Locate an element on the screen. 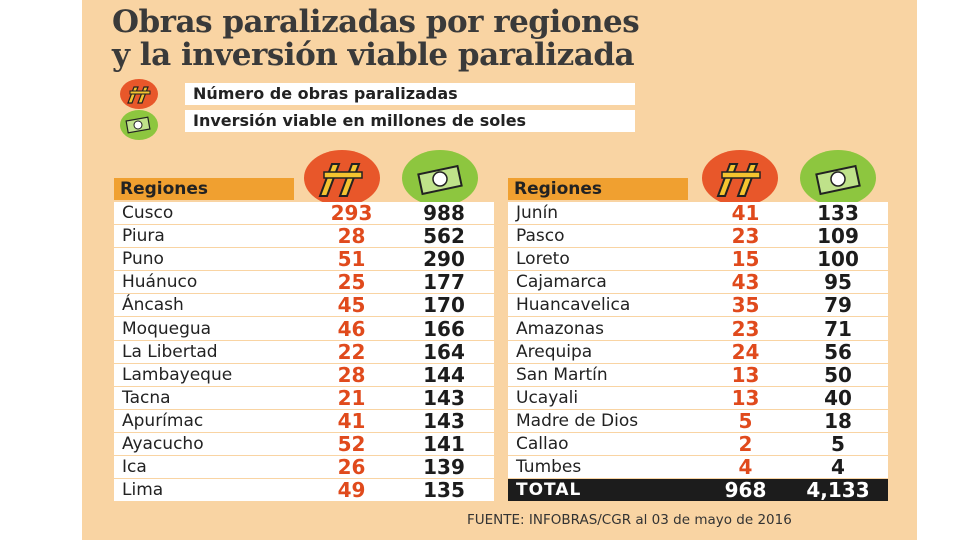 Image resolution: width=960 pixels, height=540 pixels. region-name: Ayacucho is located at coordinates (163, 443).